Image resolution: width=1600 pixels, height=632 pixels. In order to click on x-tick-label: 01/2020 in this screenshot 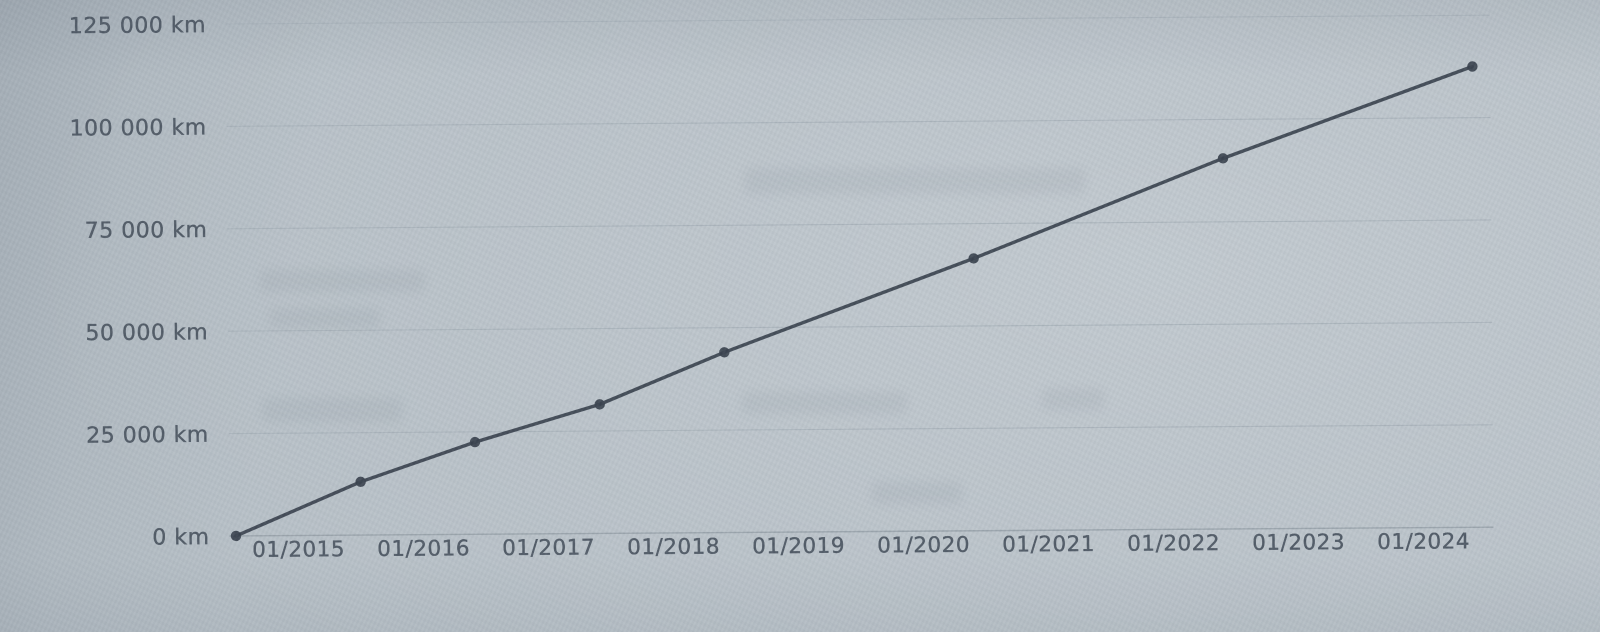, I will do `click(923, 546)`.